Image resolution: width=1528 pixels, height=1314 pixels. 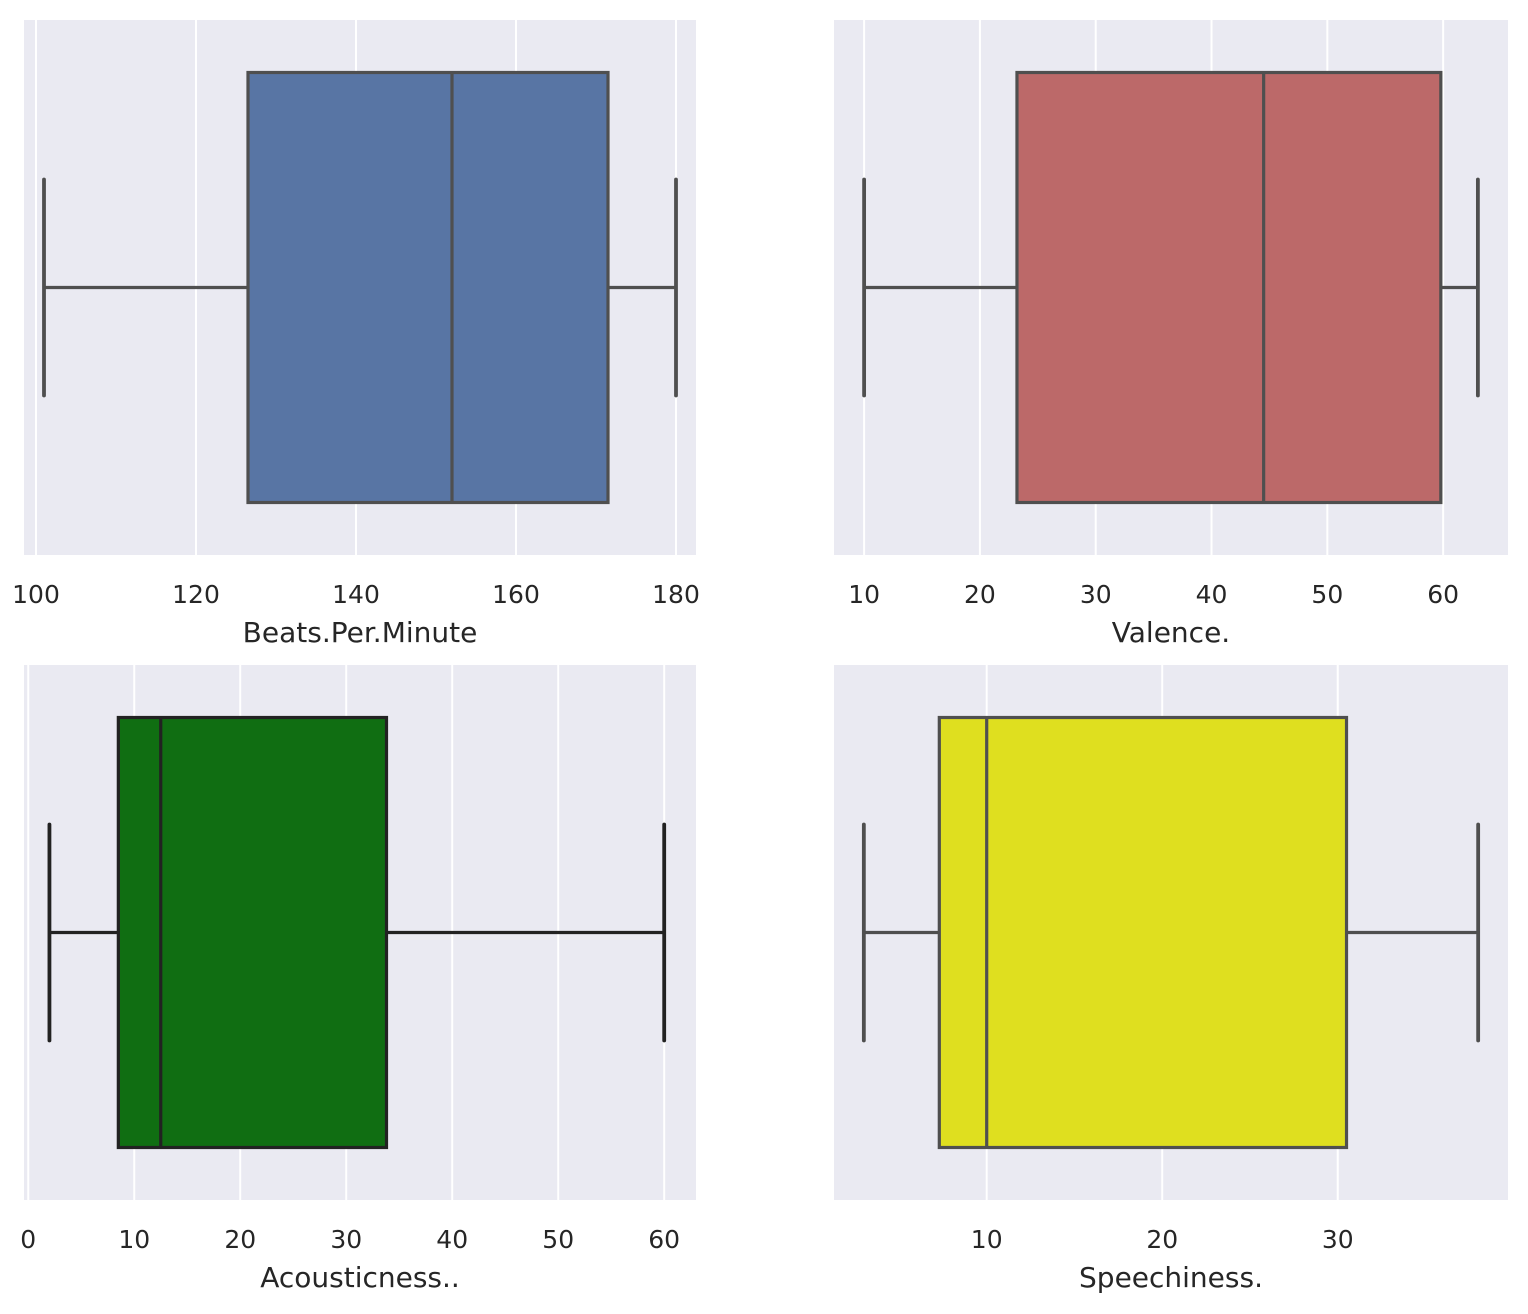 What do you see at coordinates (36, 594) in the screenshot?
I see `x-tick-label: 100` at bounding box center [36, 594].